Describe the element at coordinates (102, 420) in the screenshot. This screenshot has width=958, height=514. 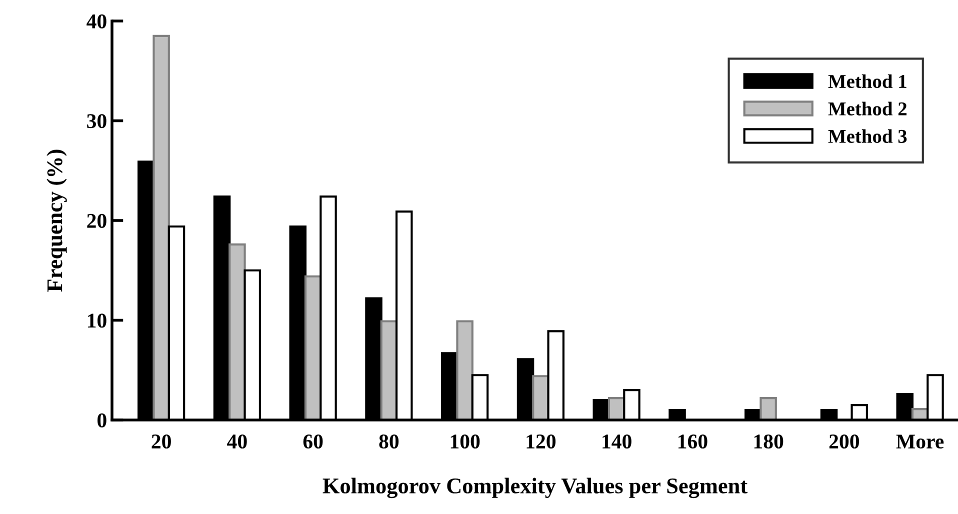
I see `y-tick-label: 0` at that location.